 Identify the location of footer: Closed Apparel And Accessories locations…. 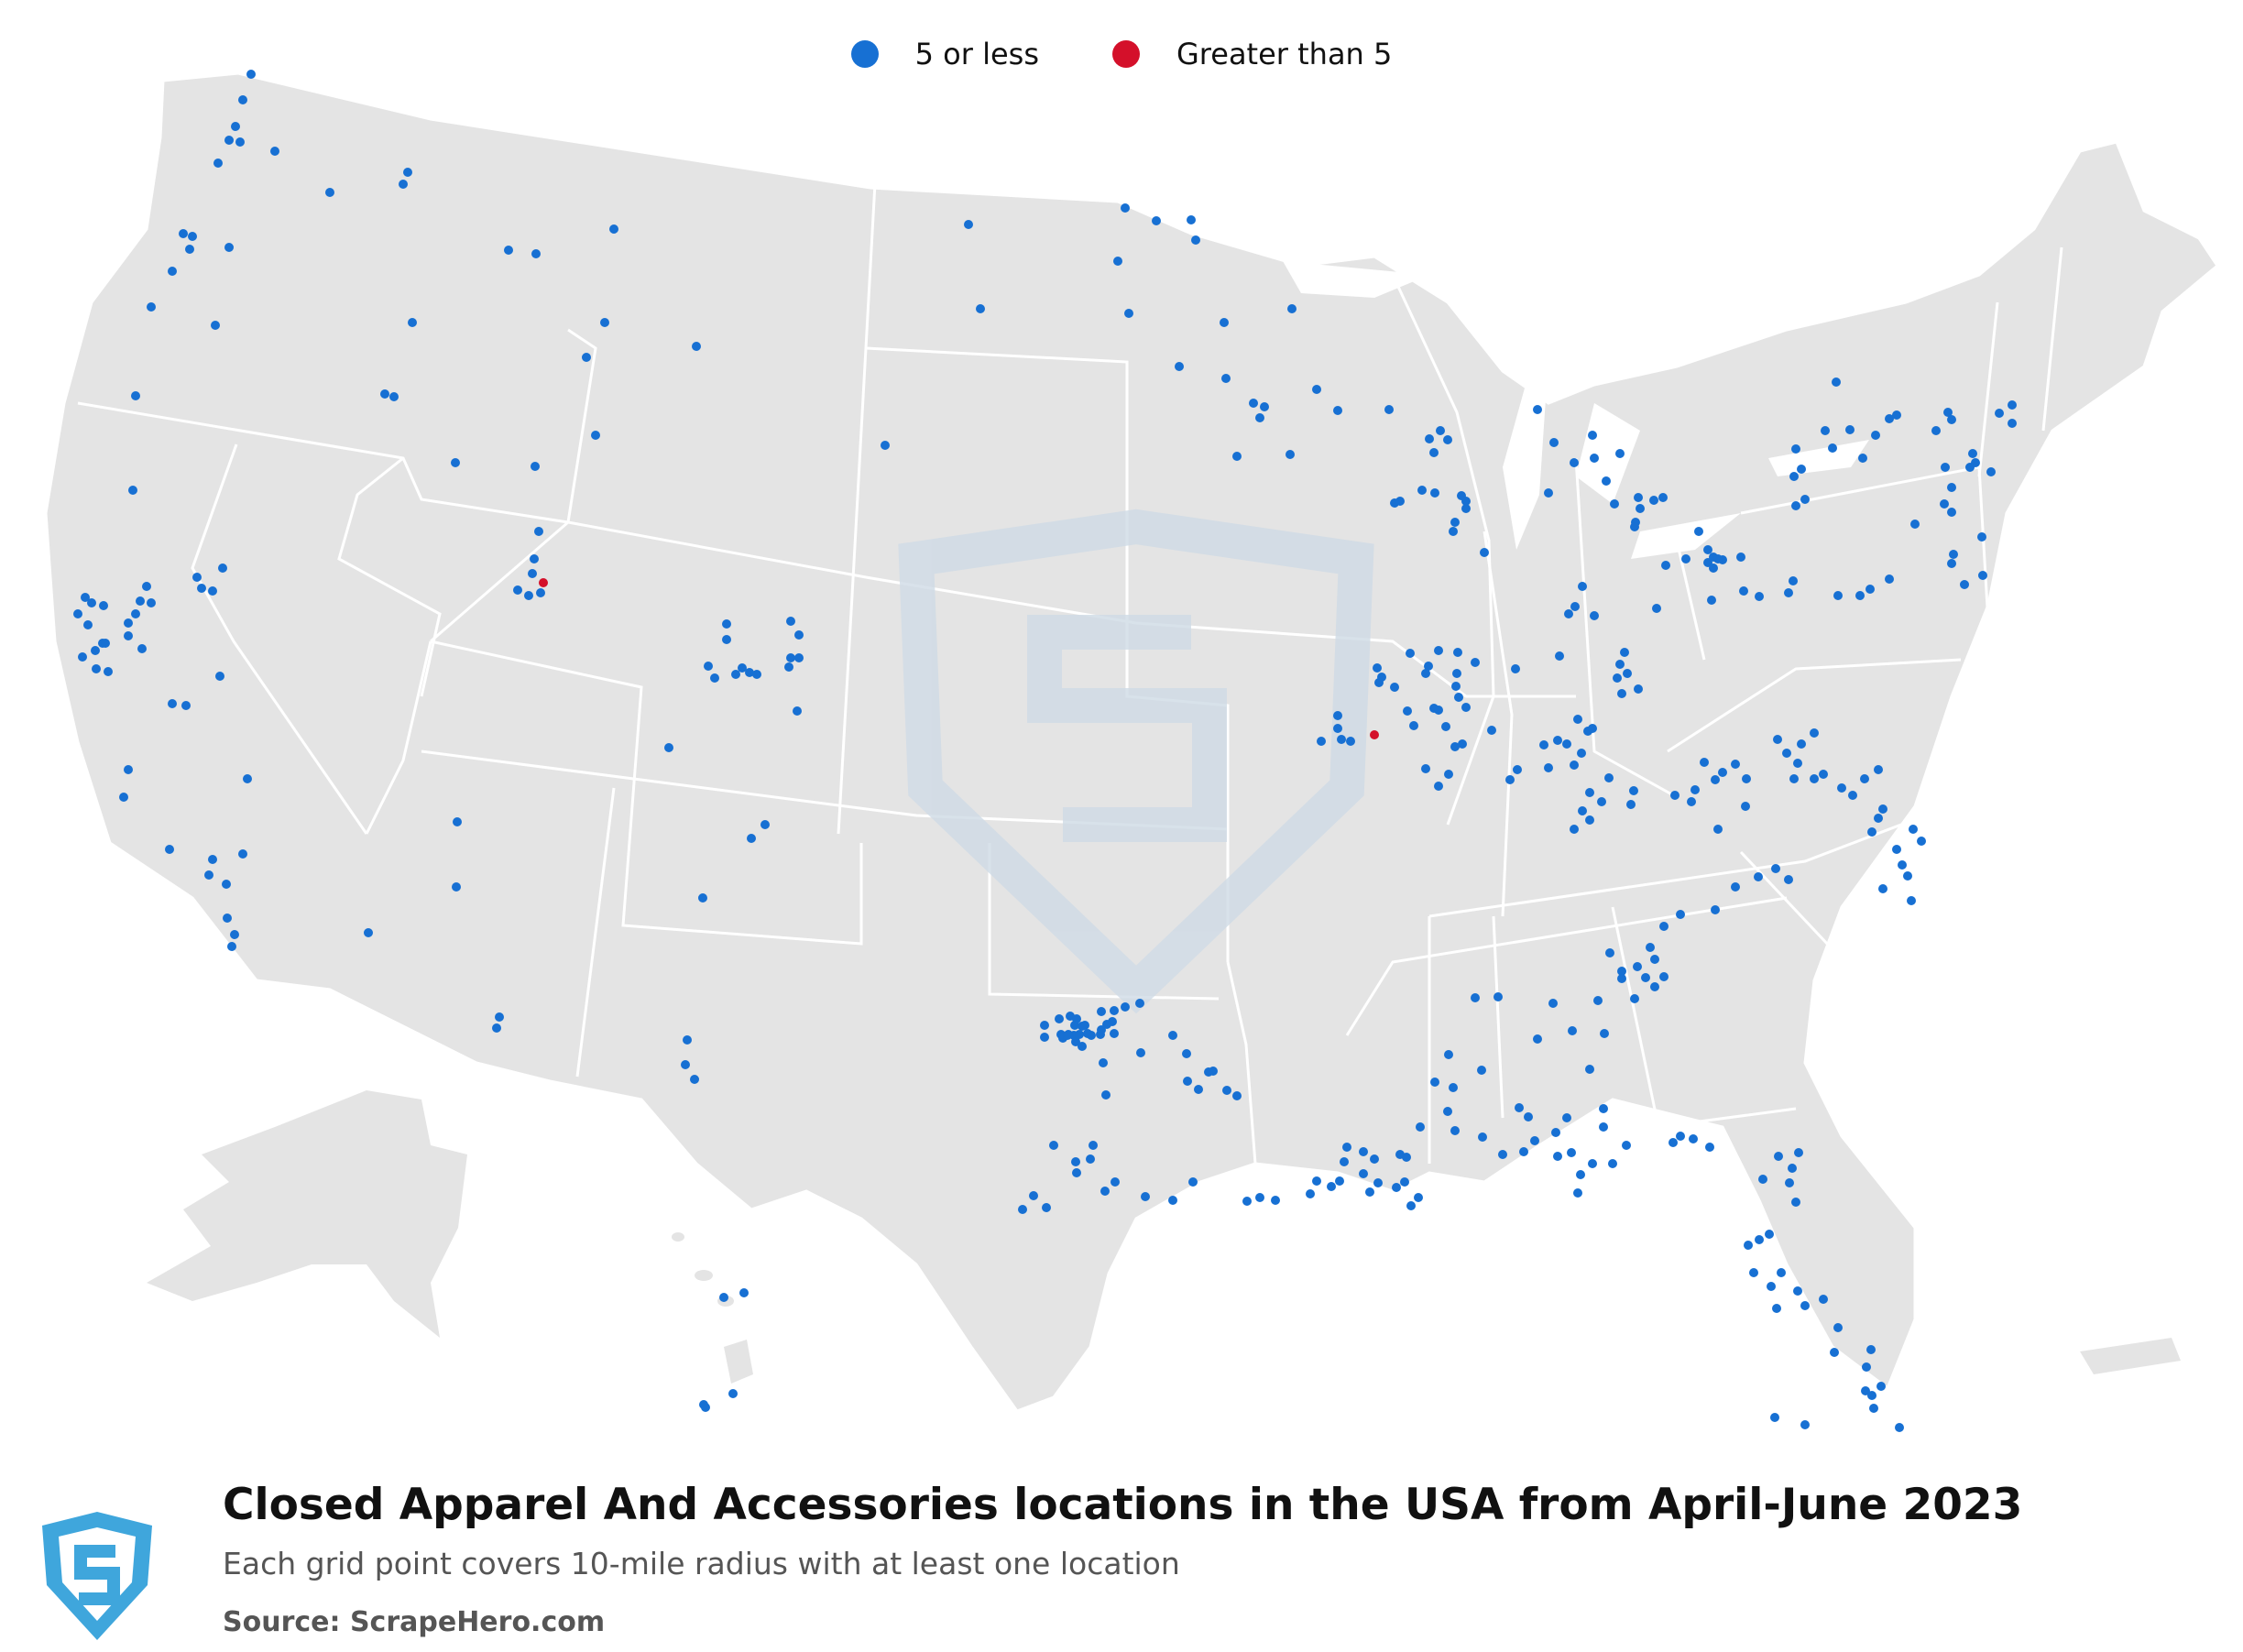
(1121, 1553).